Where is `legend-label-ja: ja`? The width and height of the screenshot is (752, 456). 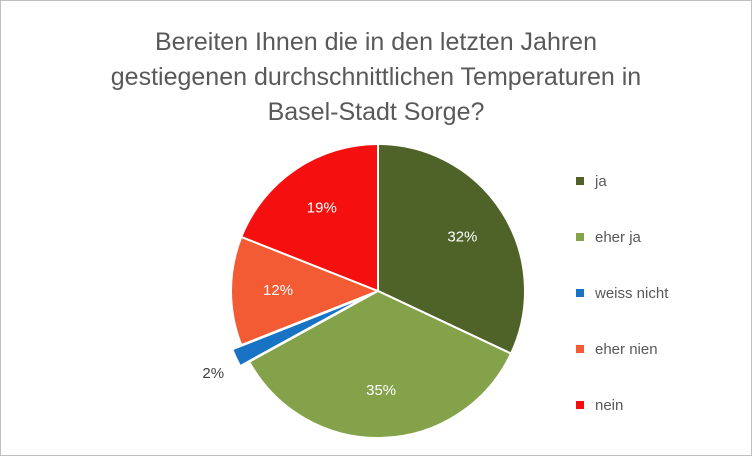
legend-label-ja: ja is located at coordinates (601, 181).